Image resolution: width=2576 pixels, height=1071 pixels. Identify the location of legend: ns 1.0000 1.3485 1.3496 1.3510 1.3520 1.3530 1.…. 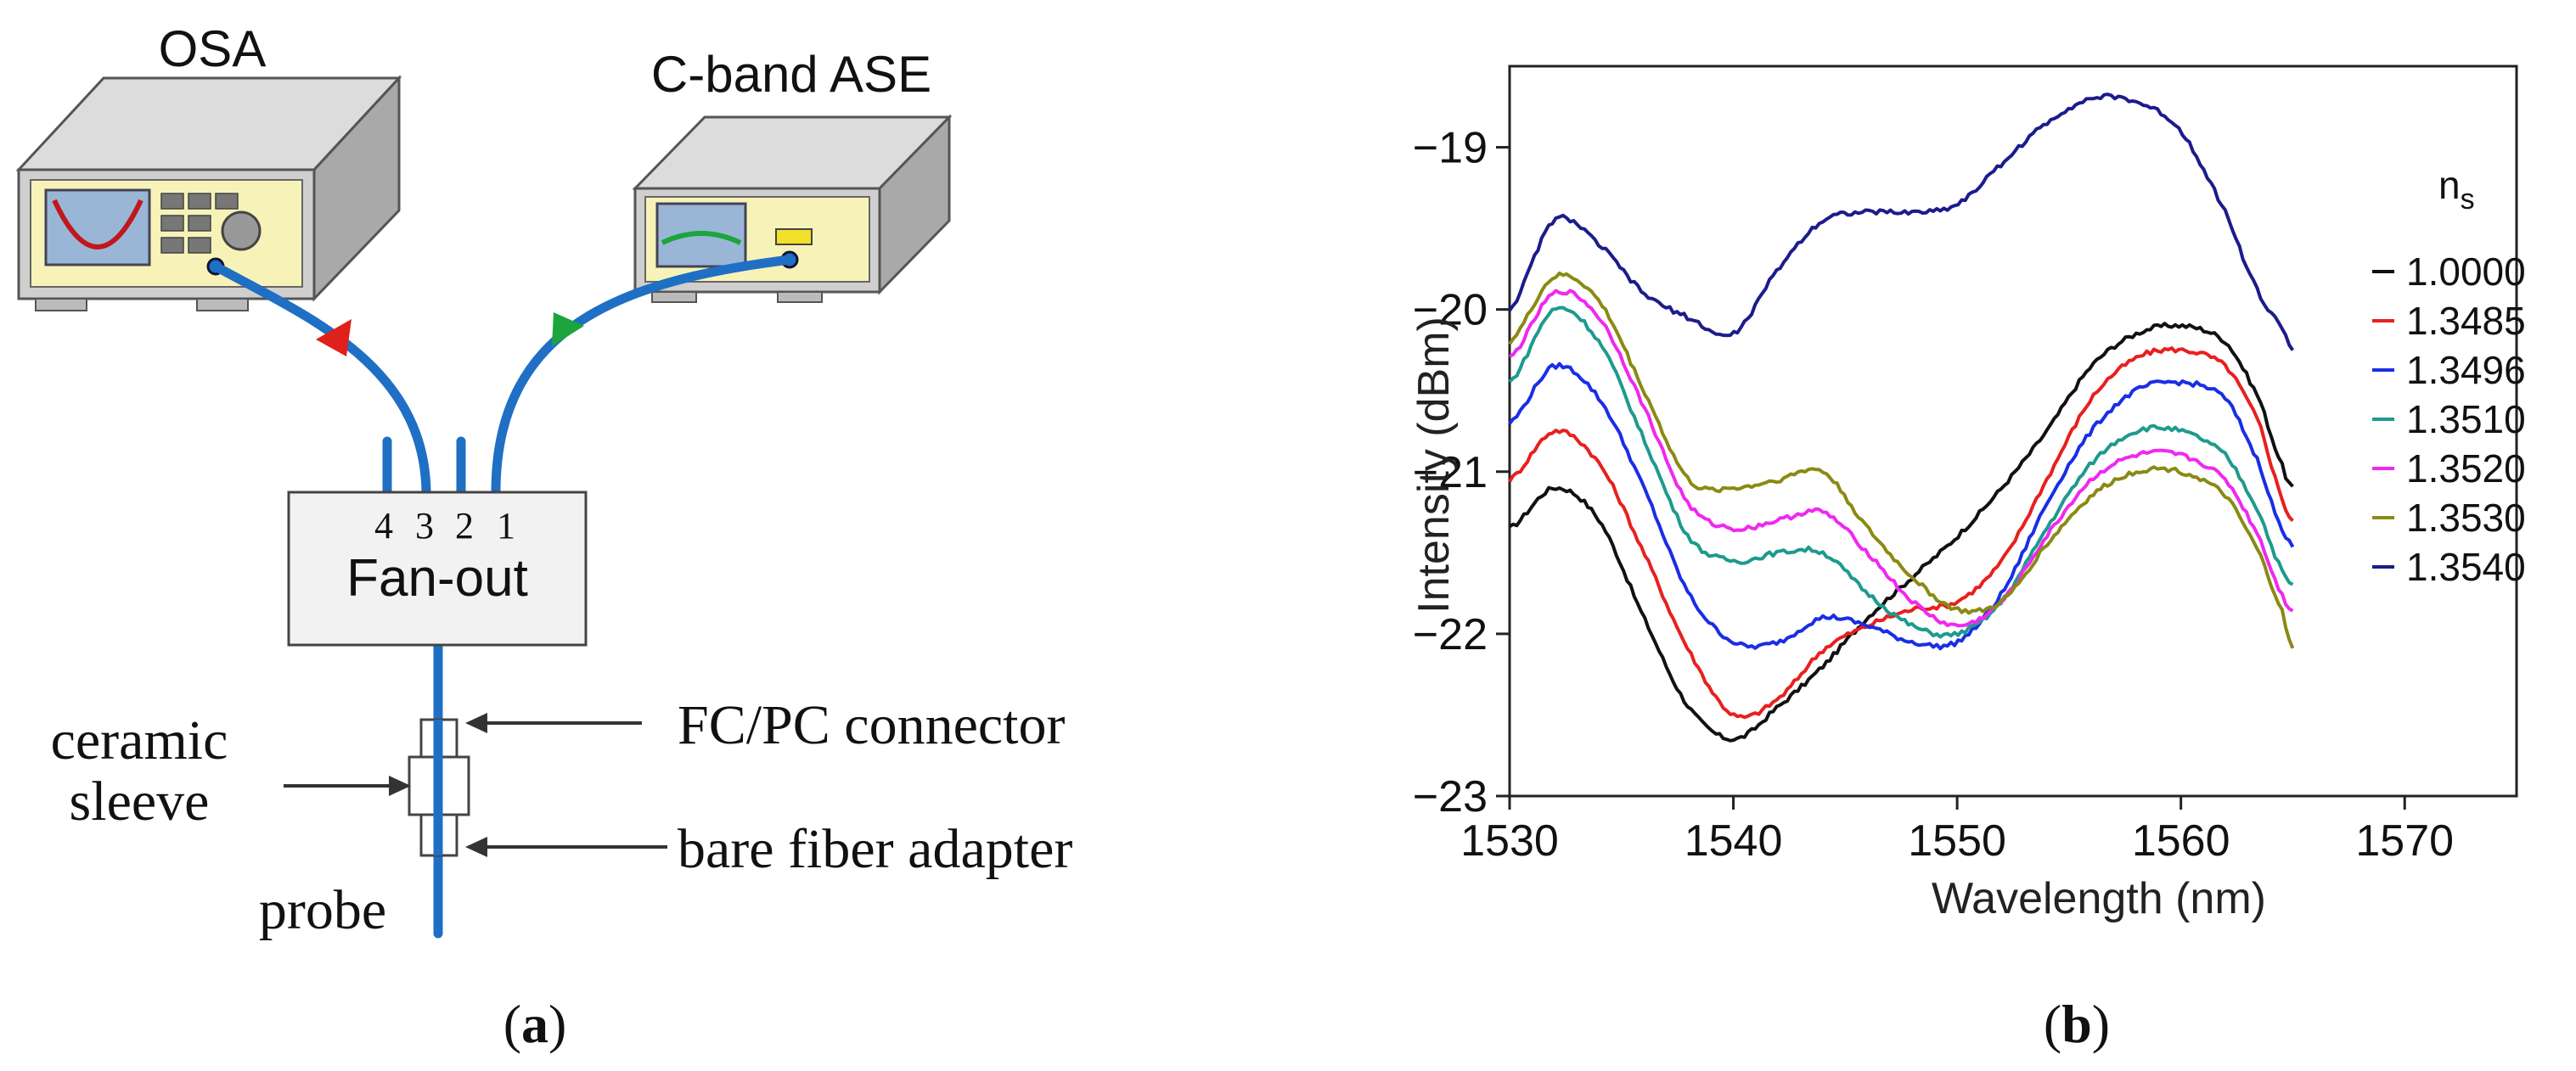
(2449, 376).